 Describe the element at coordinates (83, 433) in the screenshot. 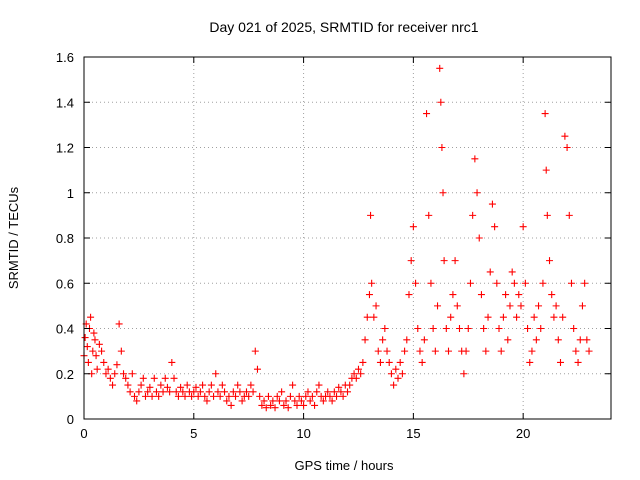

I see `x-tick-label: 0` at that location.